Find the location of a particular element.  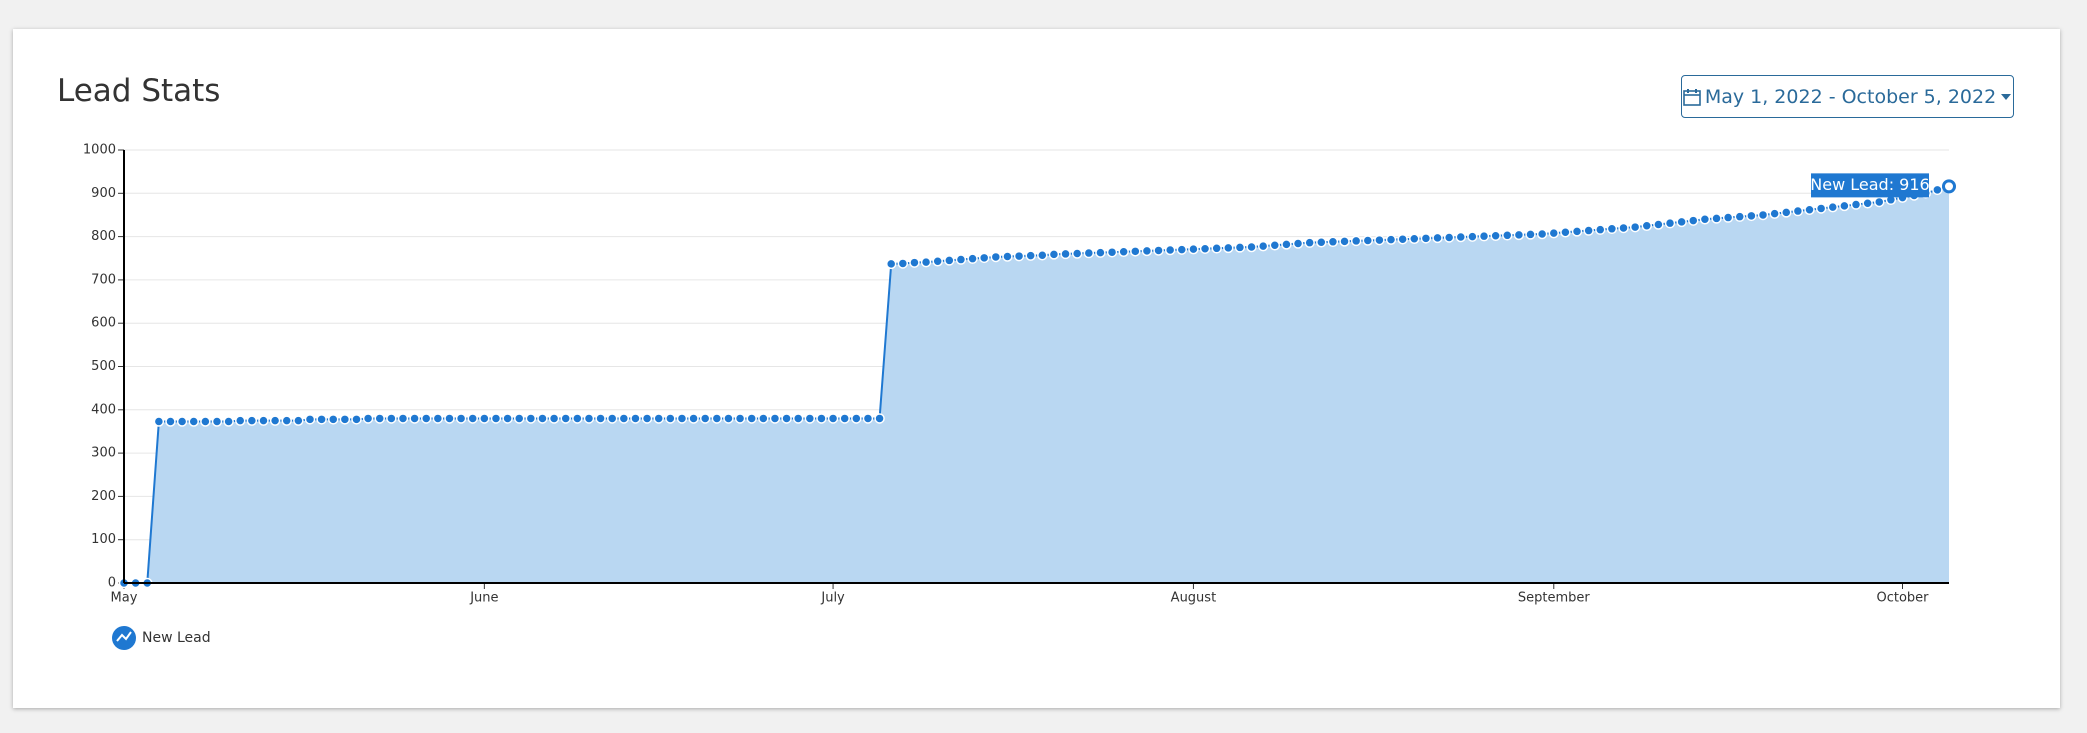

y-tick-label: 100 is located at coordinates (103, 539).